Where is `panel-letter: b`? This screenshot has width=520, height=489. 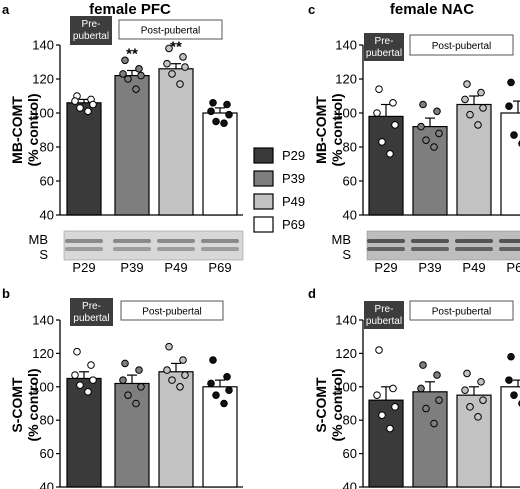 panel-letter: b is located at coordinates (6, 293).